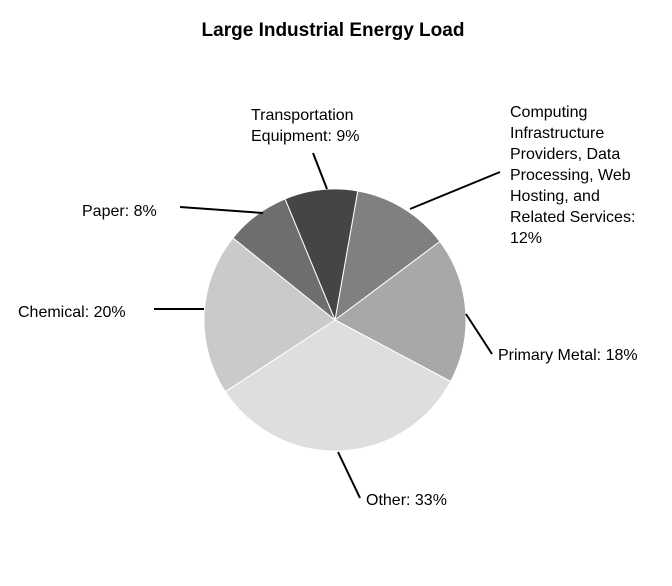  I want to click on slice-label-2: Primary Metal: 18%, so click(568, 355).